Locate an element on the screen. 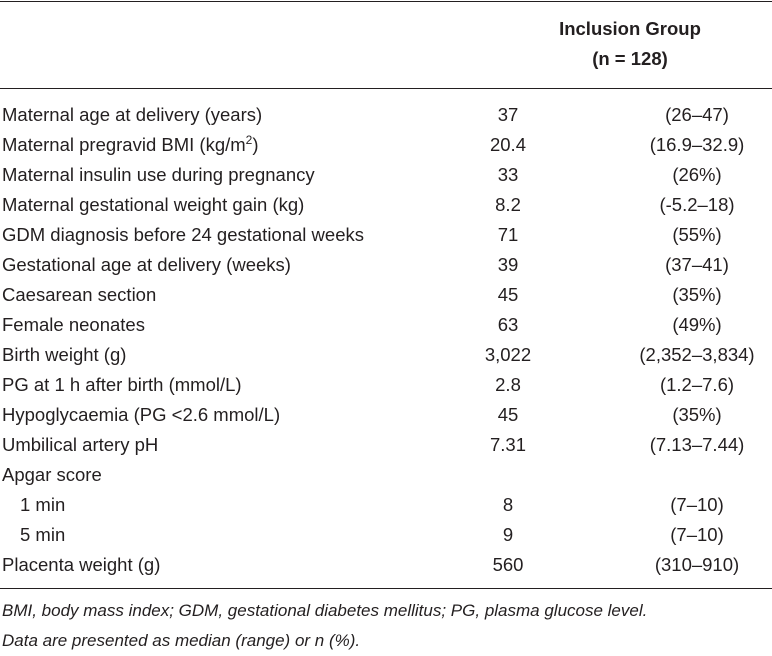 Image resolution: width=772 pixels, height=656 pixels. table-row: Placenta weight (g) 560 (310–910) is located at coordinates (386, 565).